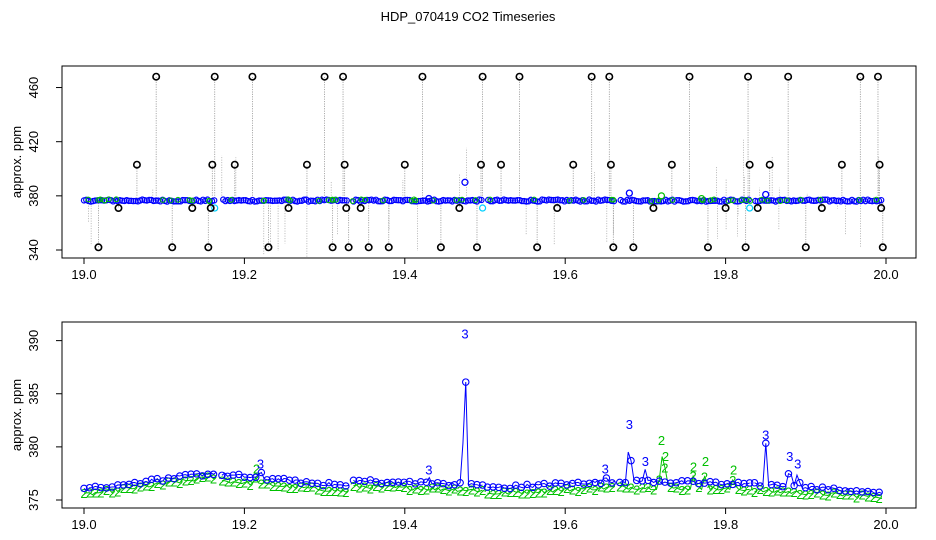 The image size is (936, 540). What do you see at coordinates (661, 440) in the screenshot?
I see `series-spike-label: 2` at bounding box center [661, 440].